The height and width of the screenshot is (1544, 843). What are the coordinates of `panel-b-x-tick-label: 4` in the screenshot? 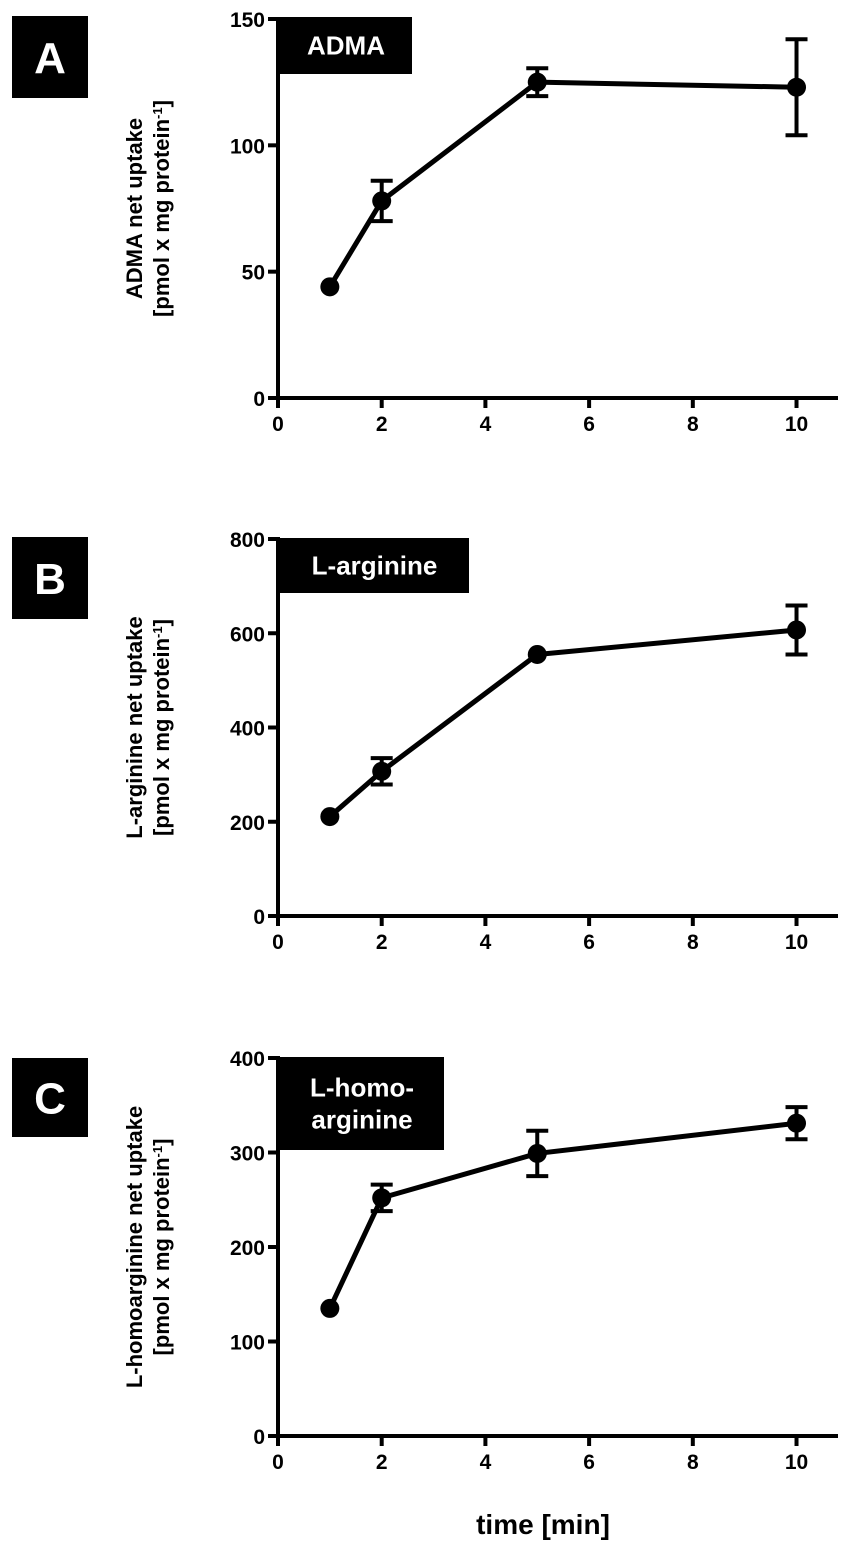 It's located at (486, 942).